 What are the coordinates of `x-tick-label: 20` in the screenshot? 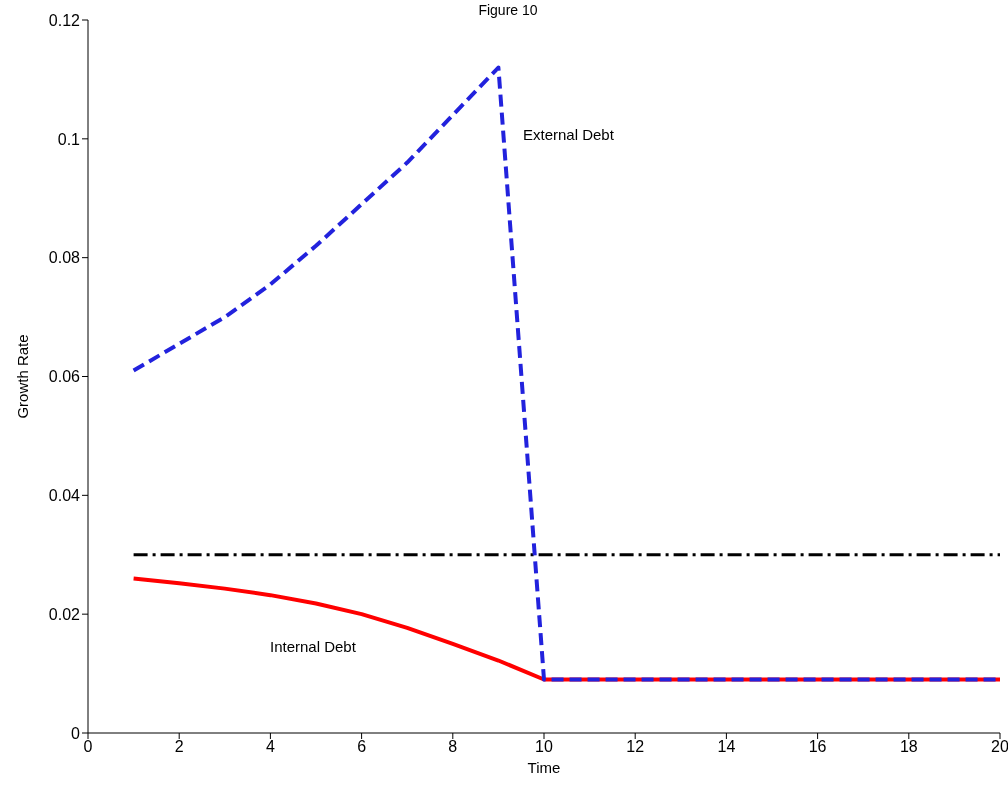 It's located at (999, 747).